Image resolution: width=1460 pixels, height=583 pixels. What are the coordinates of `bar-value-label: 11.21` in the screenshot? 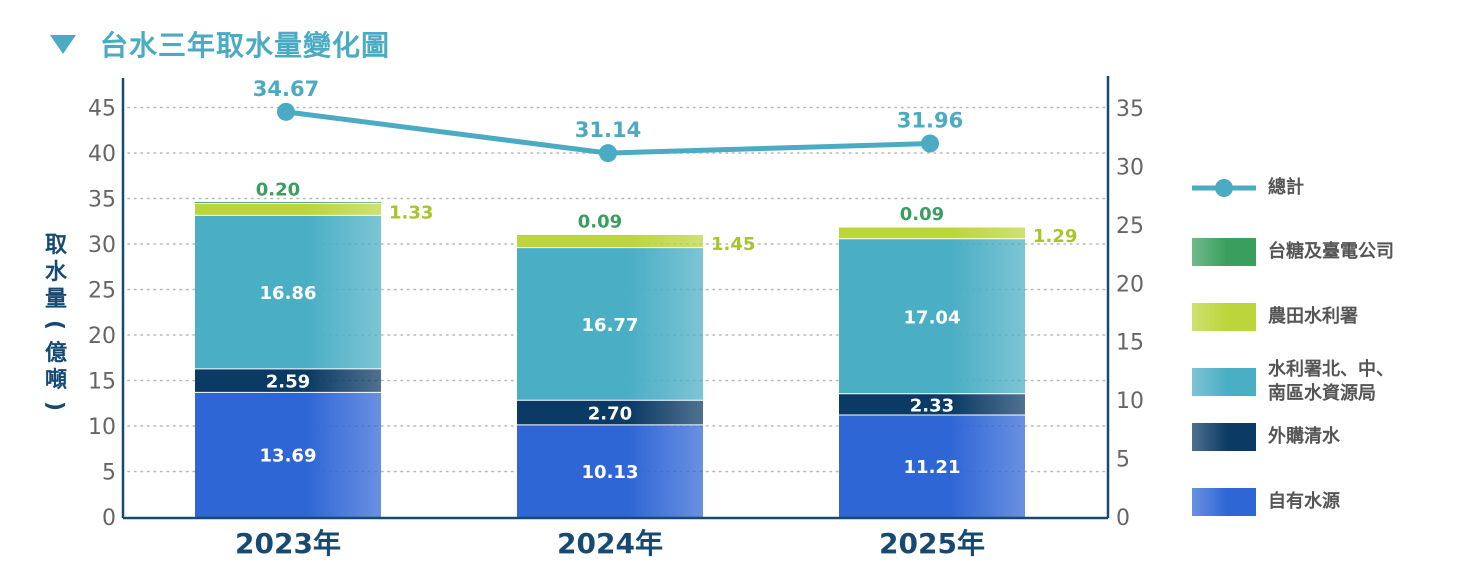 It's located at (932, 467).